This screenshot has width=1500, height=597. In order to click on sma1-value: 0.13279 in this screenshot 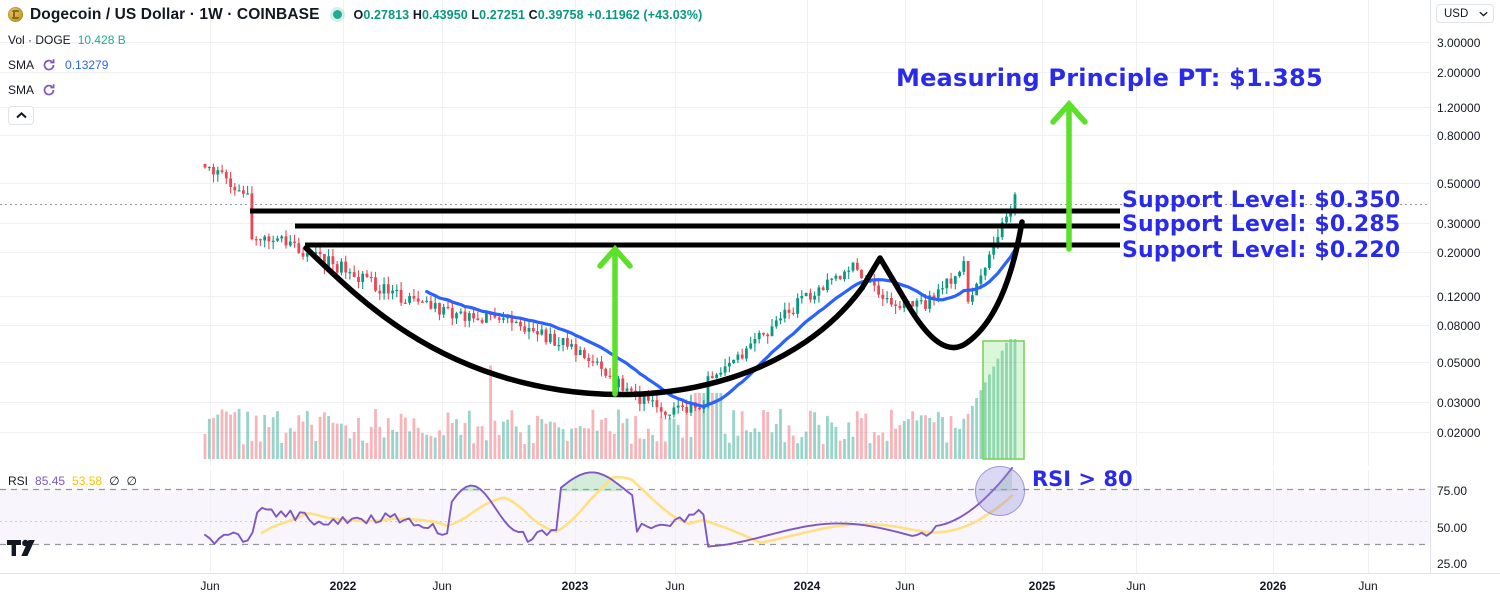, I will do `click(87, 64)`.